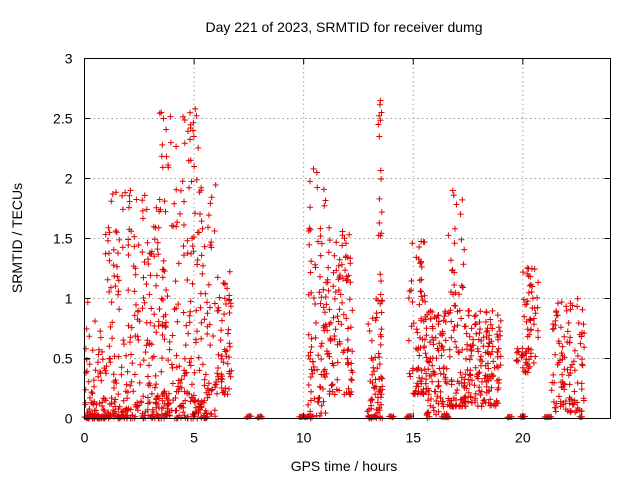 This screenshot has height=480, width=640. I want to click on baseline-point, so click(392, 417).